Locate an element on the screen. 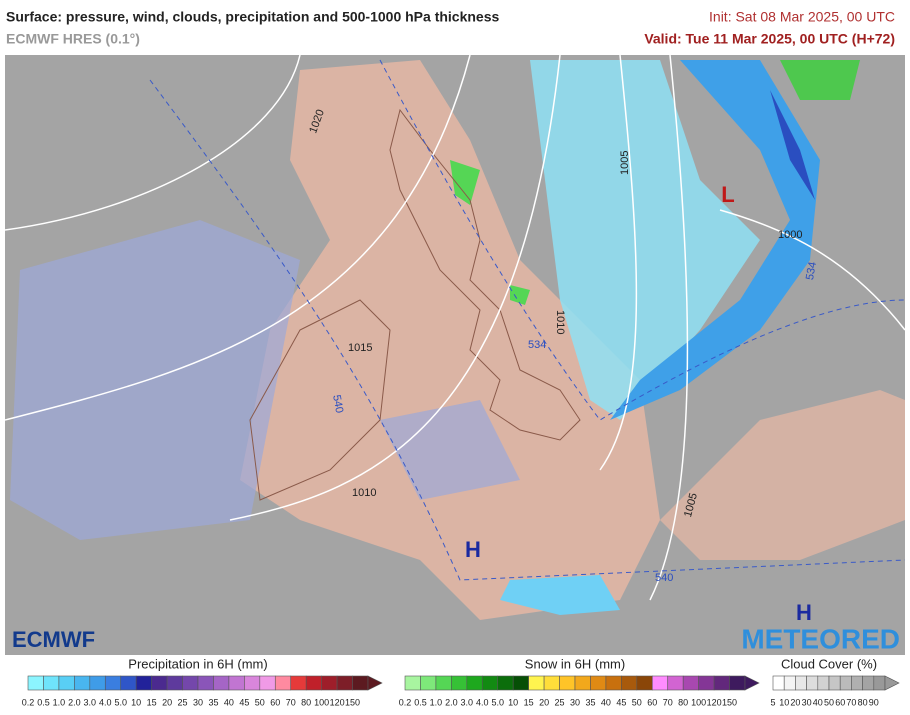 Image resolution: width=910 pixels, height=715 pixels. legend-label: 100 is located at coordinates (321, 702).